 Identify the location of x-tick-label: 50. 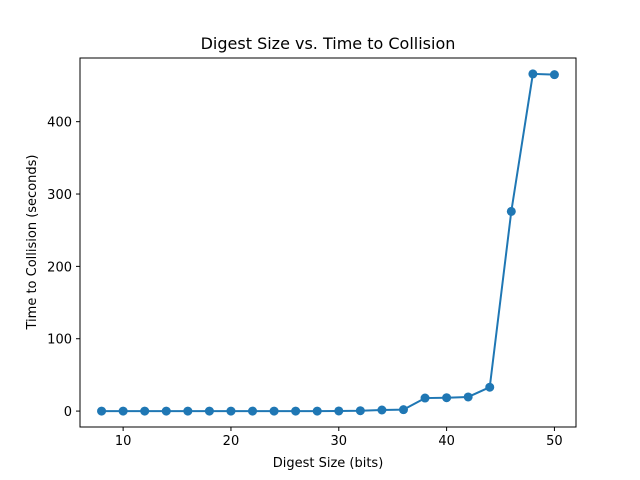
(554, 441).